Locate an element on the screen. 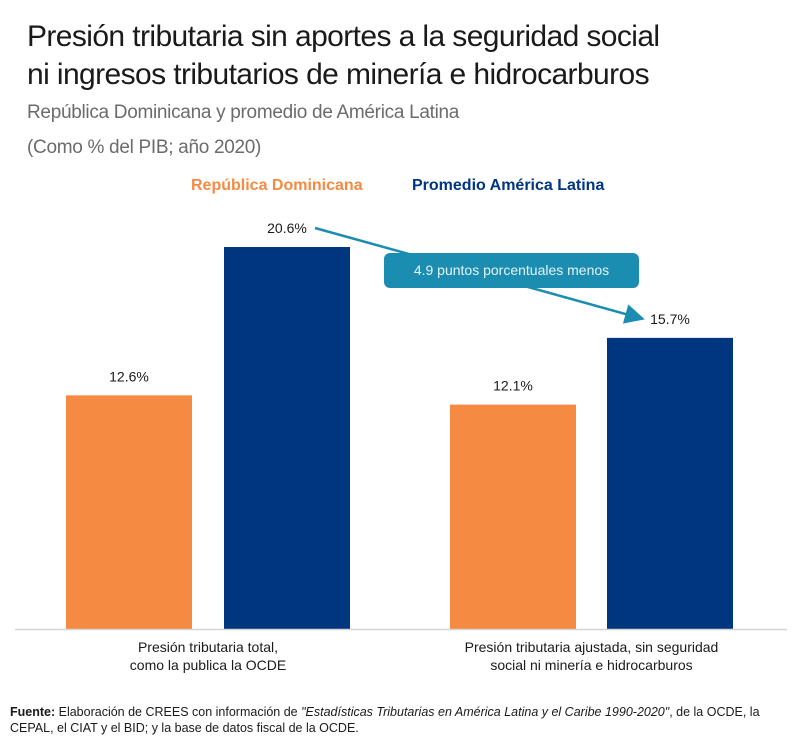 This screenshot has height=751, width=800. category-label-line: Presión tributaria total, is located at coordinates (208, 647).